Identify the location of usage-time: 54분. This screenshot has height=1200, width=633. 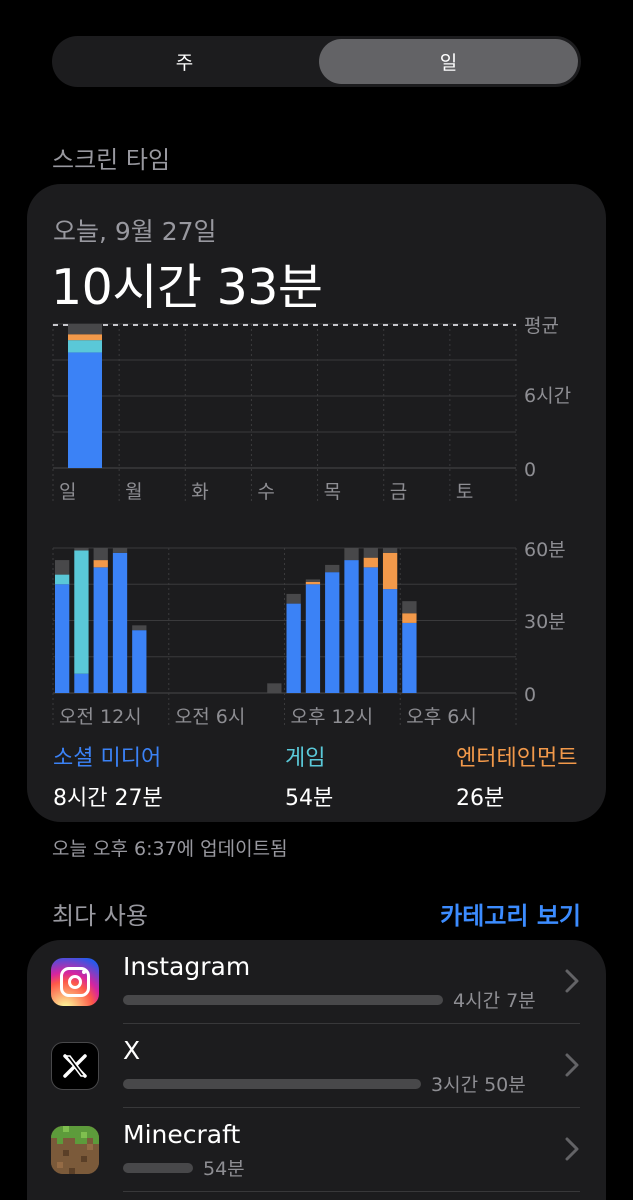
(224, 1169).